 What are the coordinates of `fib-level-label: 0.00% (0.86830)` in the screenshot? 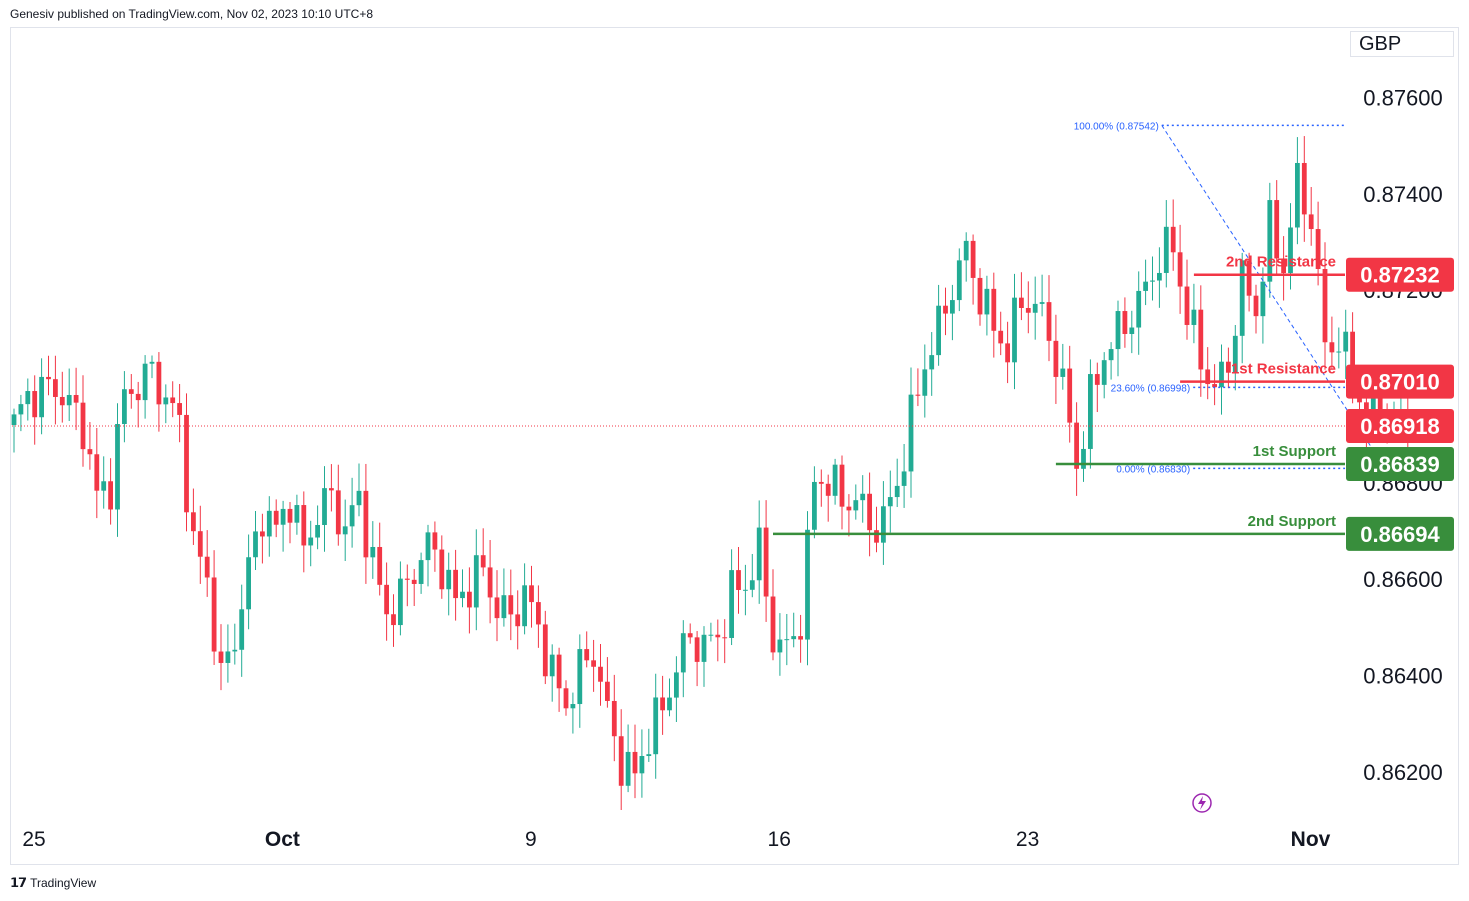 It's located at (1153, 469).